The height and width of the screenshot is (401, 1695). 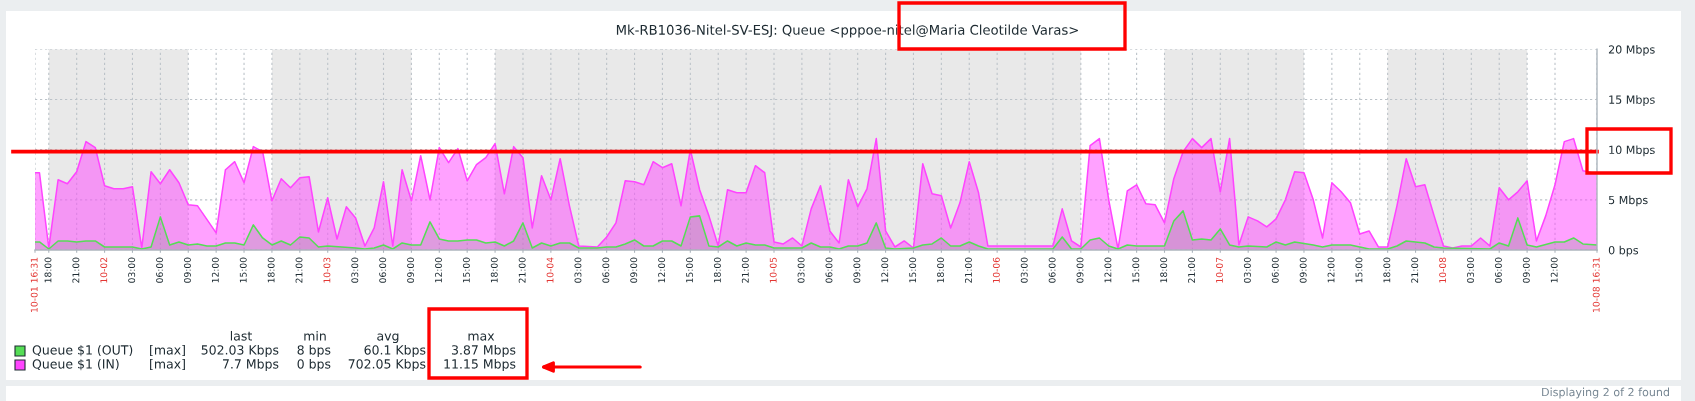 I want to click on text: 702.05 Kbps, so click(x=387, y=365).